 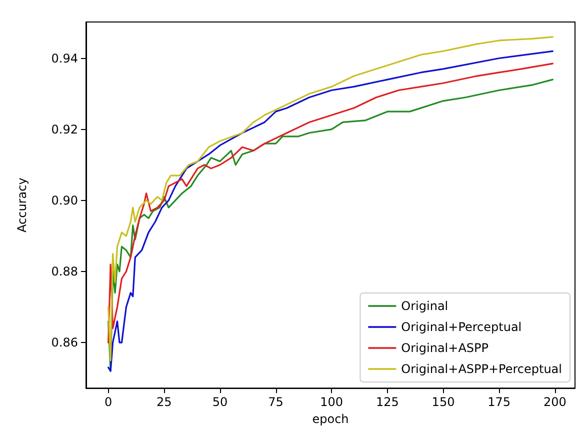 I want to click on x-tick-label: 200, so click(x=554, y=402).